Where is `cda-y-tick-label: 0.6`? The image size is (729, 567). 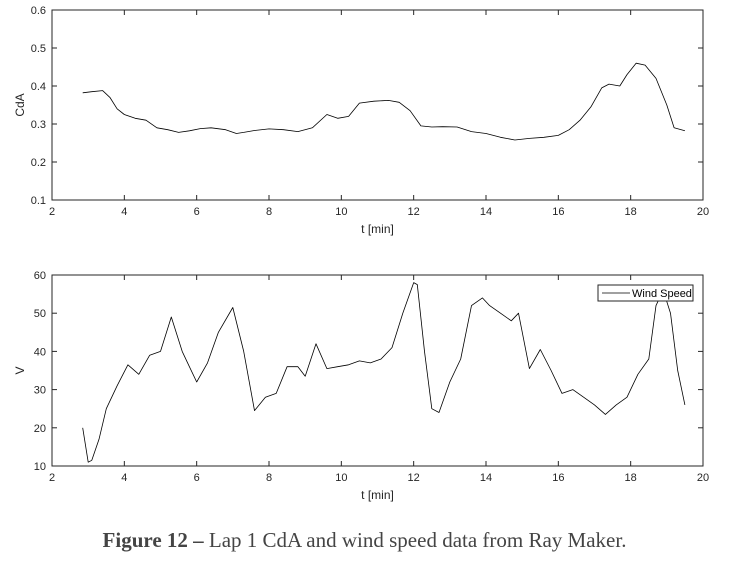 cda-y-tick-label: 0.6 is located at coordinates (38, 11).